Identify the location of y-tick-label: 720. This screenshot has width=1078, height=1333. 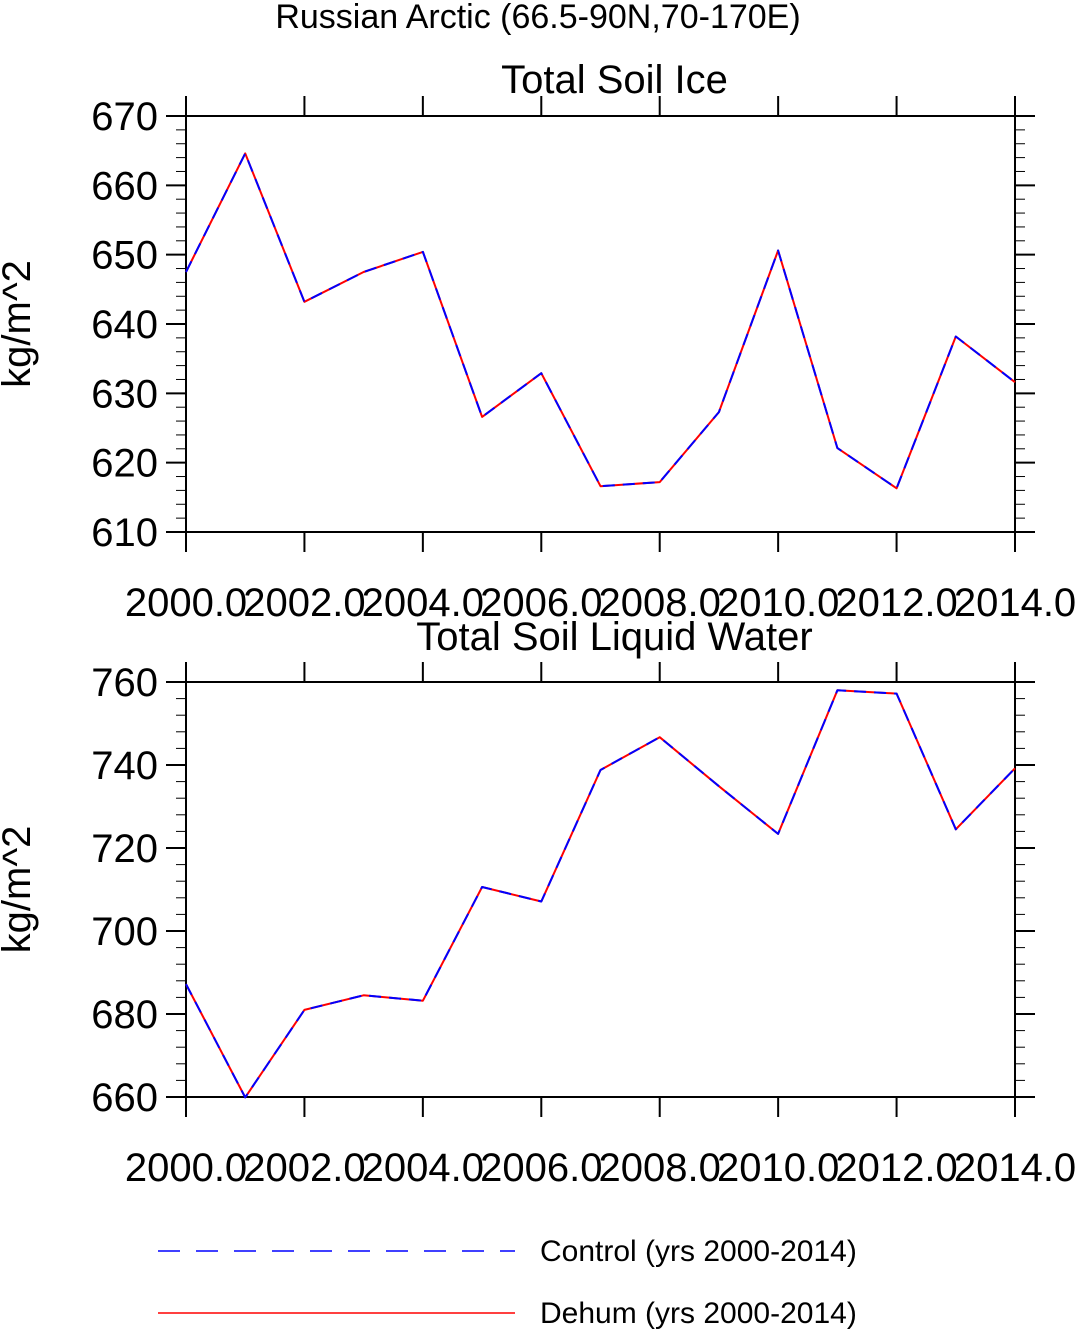
(124, 849).